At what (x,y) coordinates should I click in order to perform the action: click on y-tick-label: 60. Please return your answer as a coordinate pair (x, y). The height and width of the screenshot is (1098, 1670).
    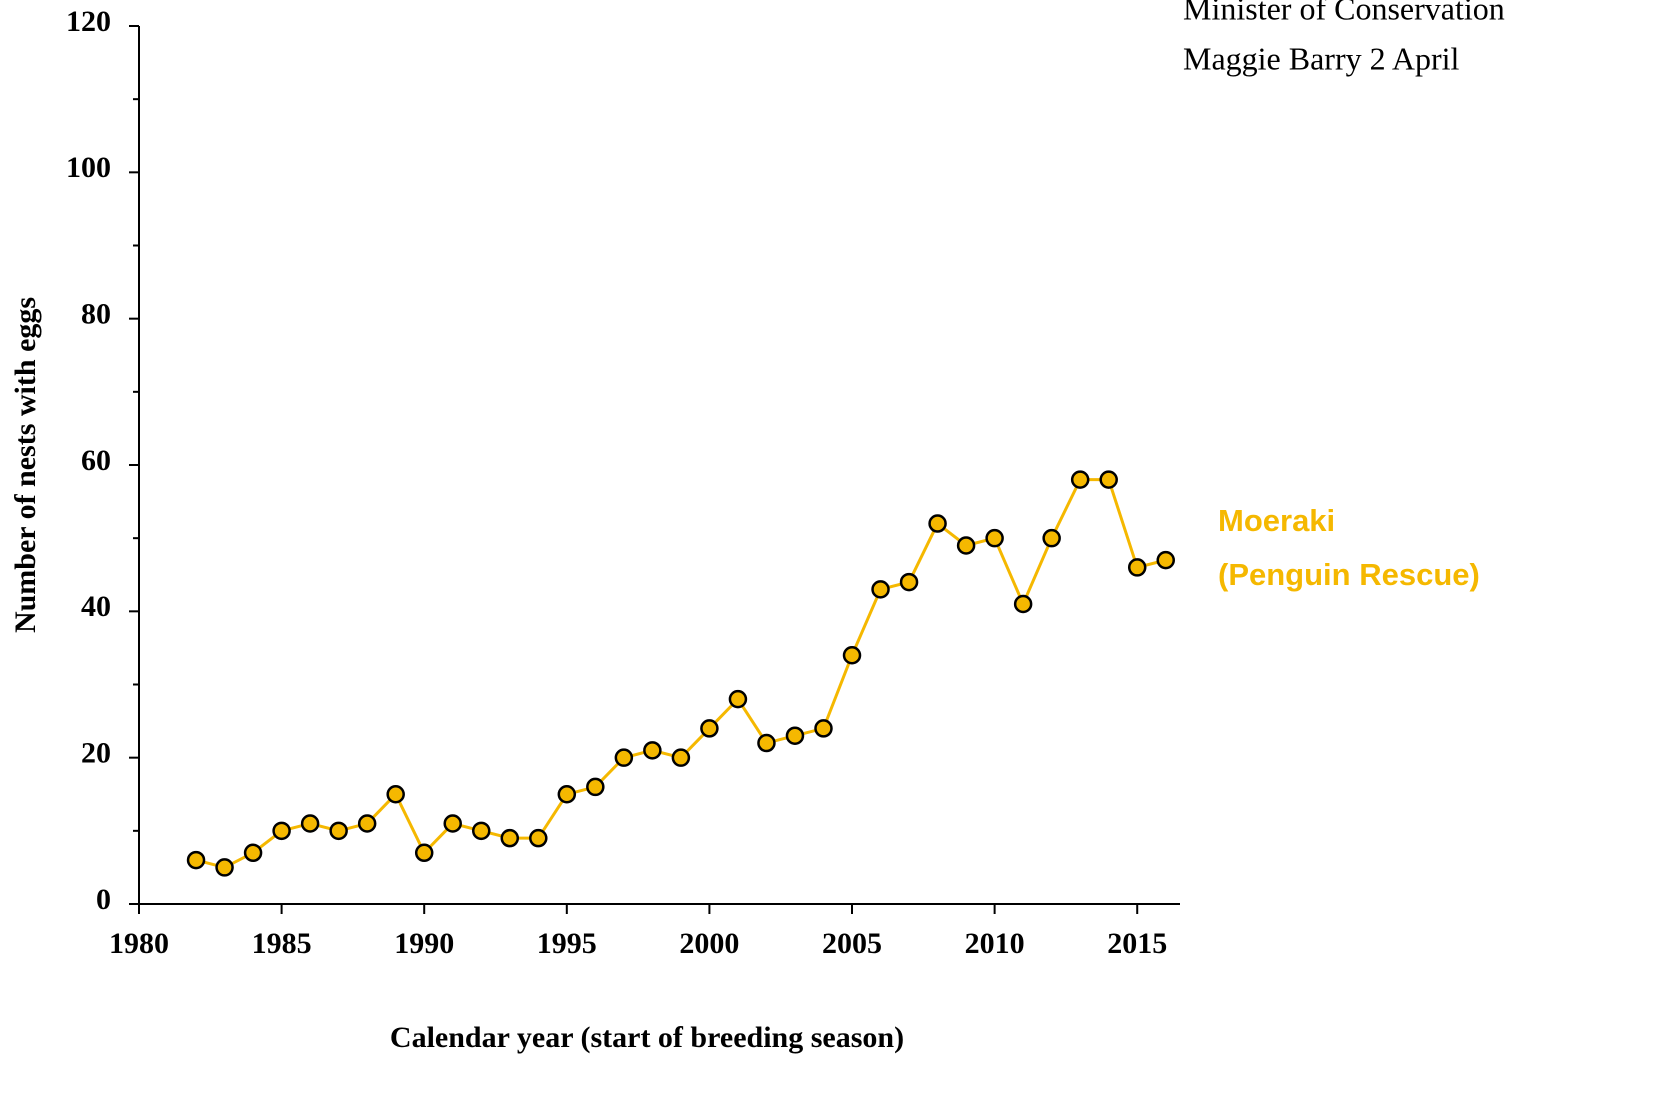
    Looking at the image, I should click on (96, 460).